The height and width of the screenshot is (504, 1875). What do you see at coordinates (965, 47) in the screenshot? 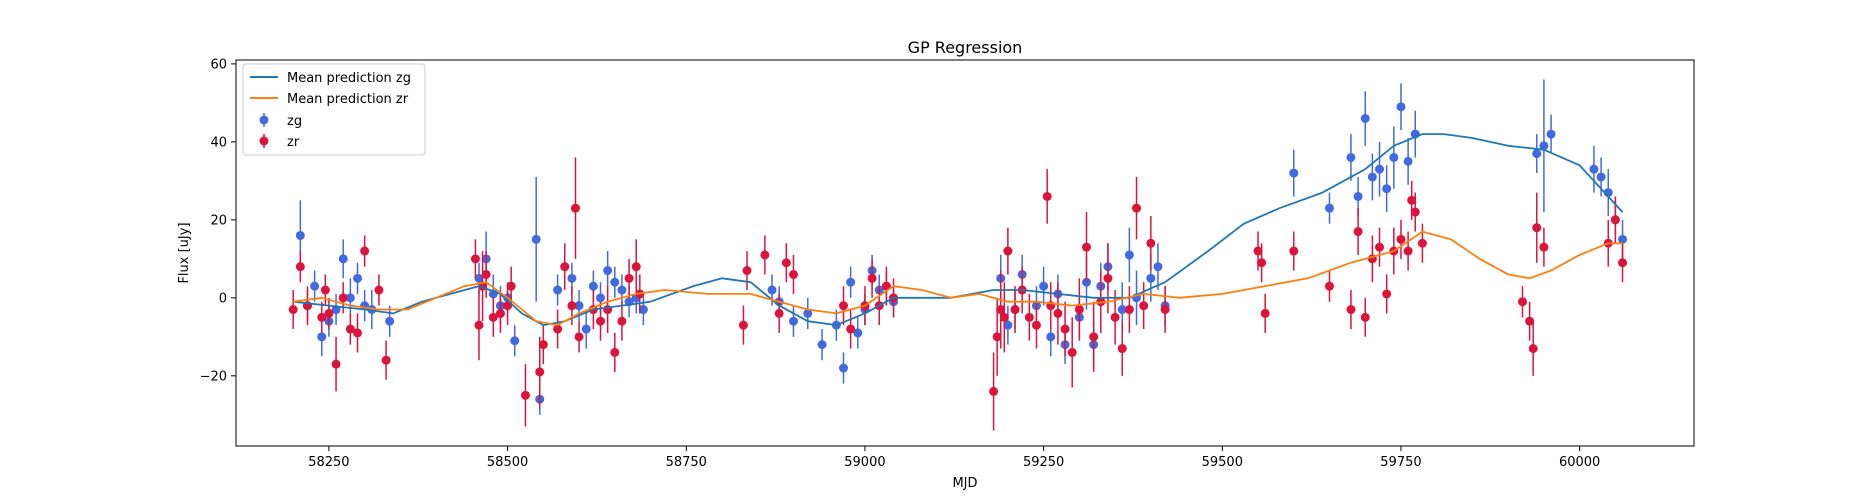
I see `chart-title: GP Regression` at bounding box center [965, 47].